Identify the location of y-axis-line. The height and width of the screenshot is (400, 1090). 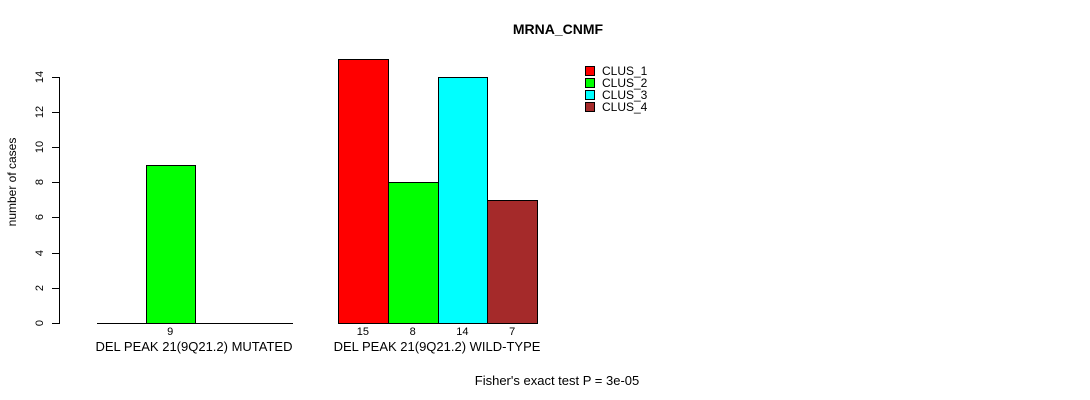
(59, 200).